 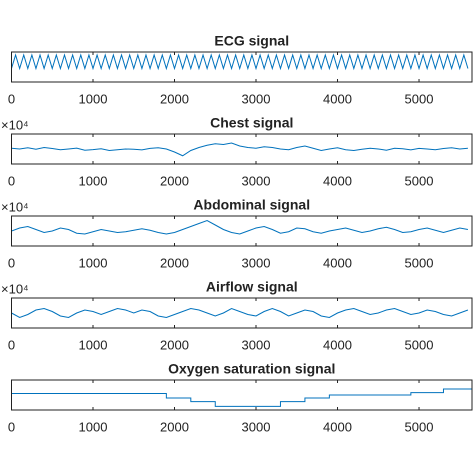 What do you see at coordinates (252, 287) in the screenshot?
I see `subplot-title: Airflow signal` at bounding box center [252, 287].